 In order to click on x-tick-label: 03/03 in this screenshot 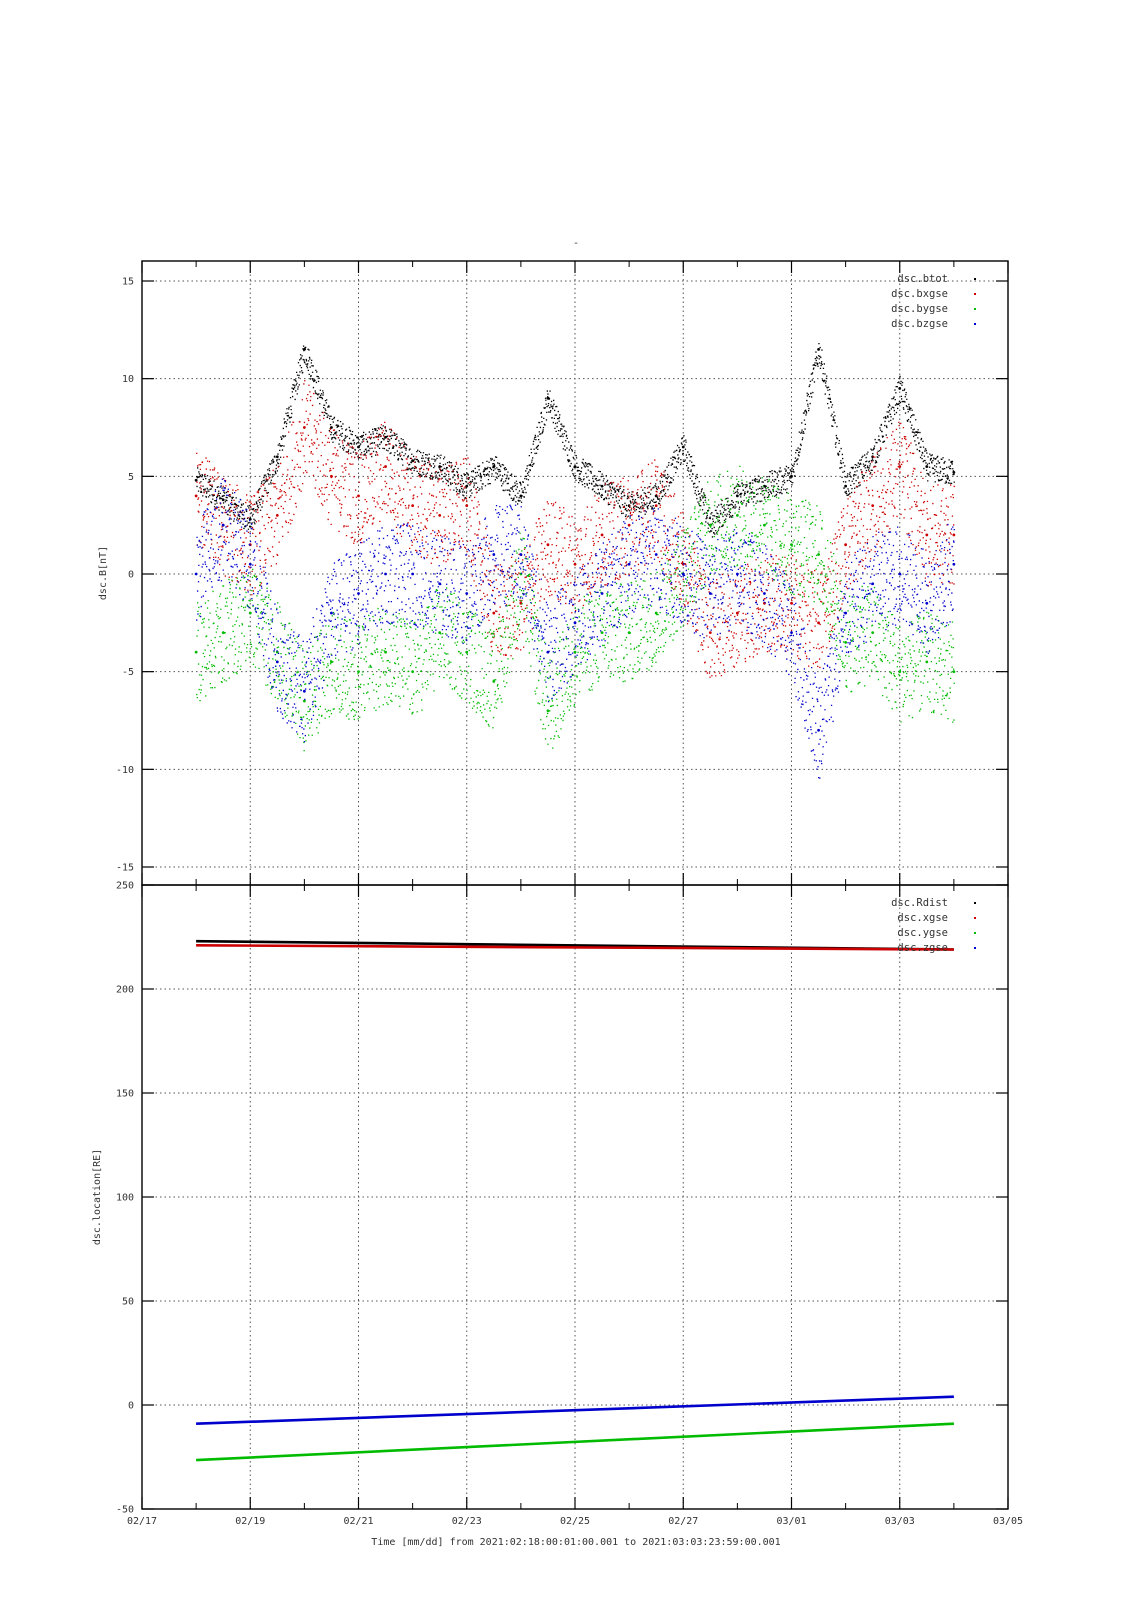, I will do `click(900, 1521)`.